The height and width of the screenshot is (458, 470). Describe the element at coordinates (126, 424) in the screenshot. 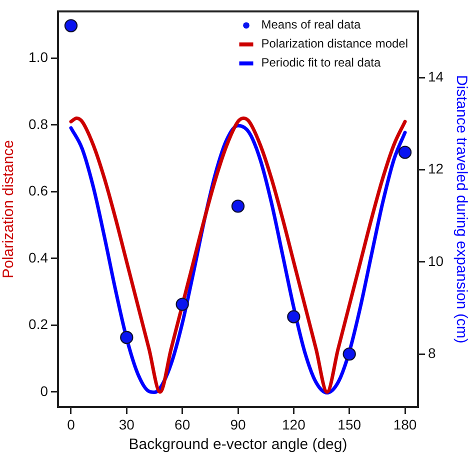

I see `x-tick-label: 30` at that location.